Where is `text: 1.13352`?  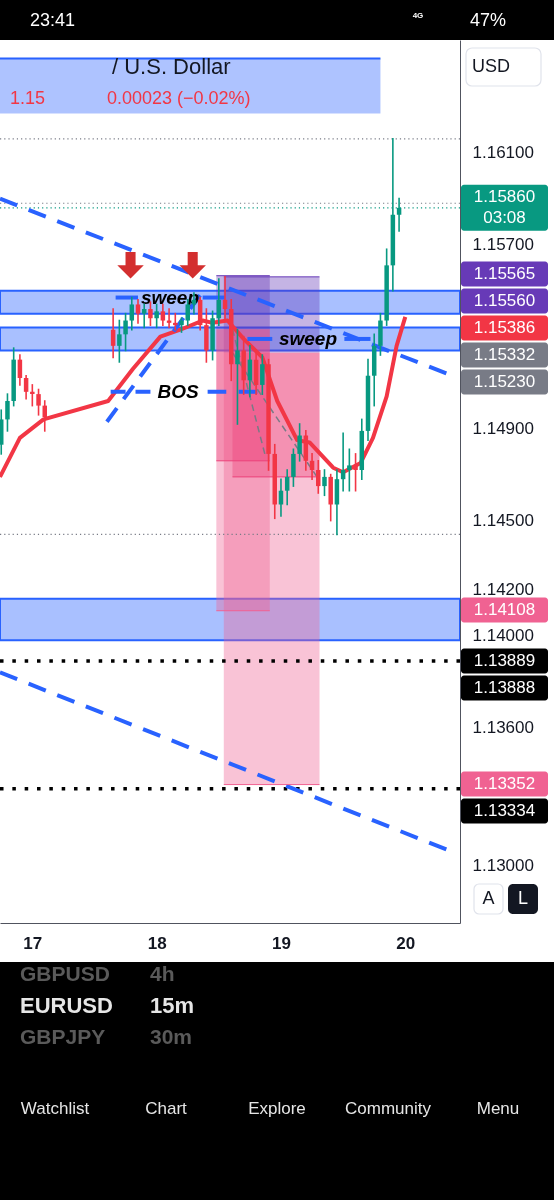
text: 1.13352 is located at coordinates (504, 783).